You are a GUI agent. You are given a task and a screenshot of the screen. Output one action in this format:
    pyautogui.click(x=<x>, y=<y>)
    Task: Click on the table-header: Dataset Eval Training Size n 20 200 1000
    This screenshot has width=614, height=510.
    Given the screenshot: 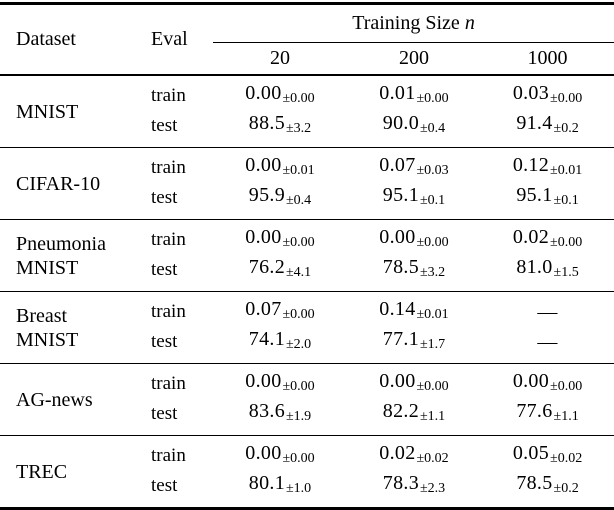 What is the action you would take?
    pyautogui.click(x=307, y=39)
    